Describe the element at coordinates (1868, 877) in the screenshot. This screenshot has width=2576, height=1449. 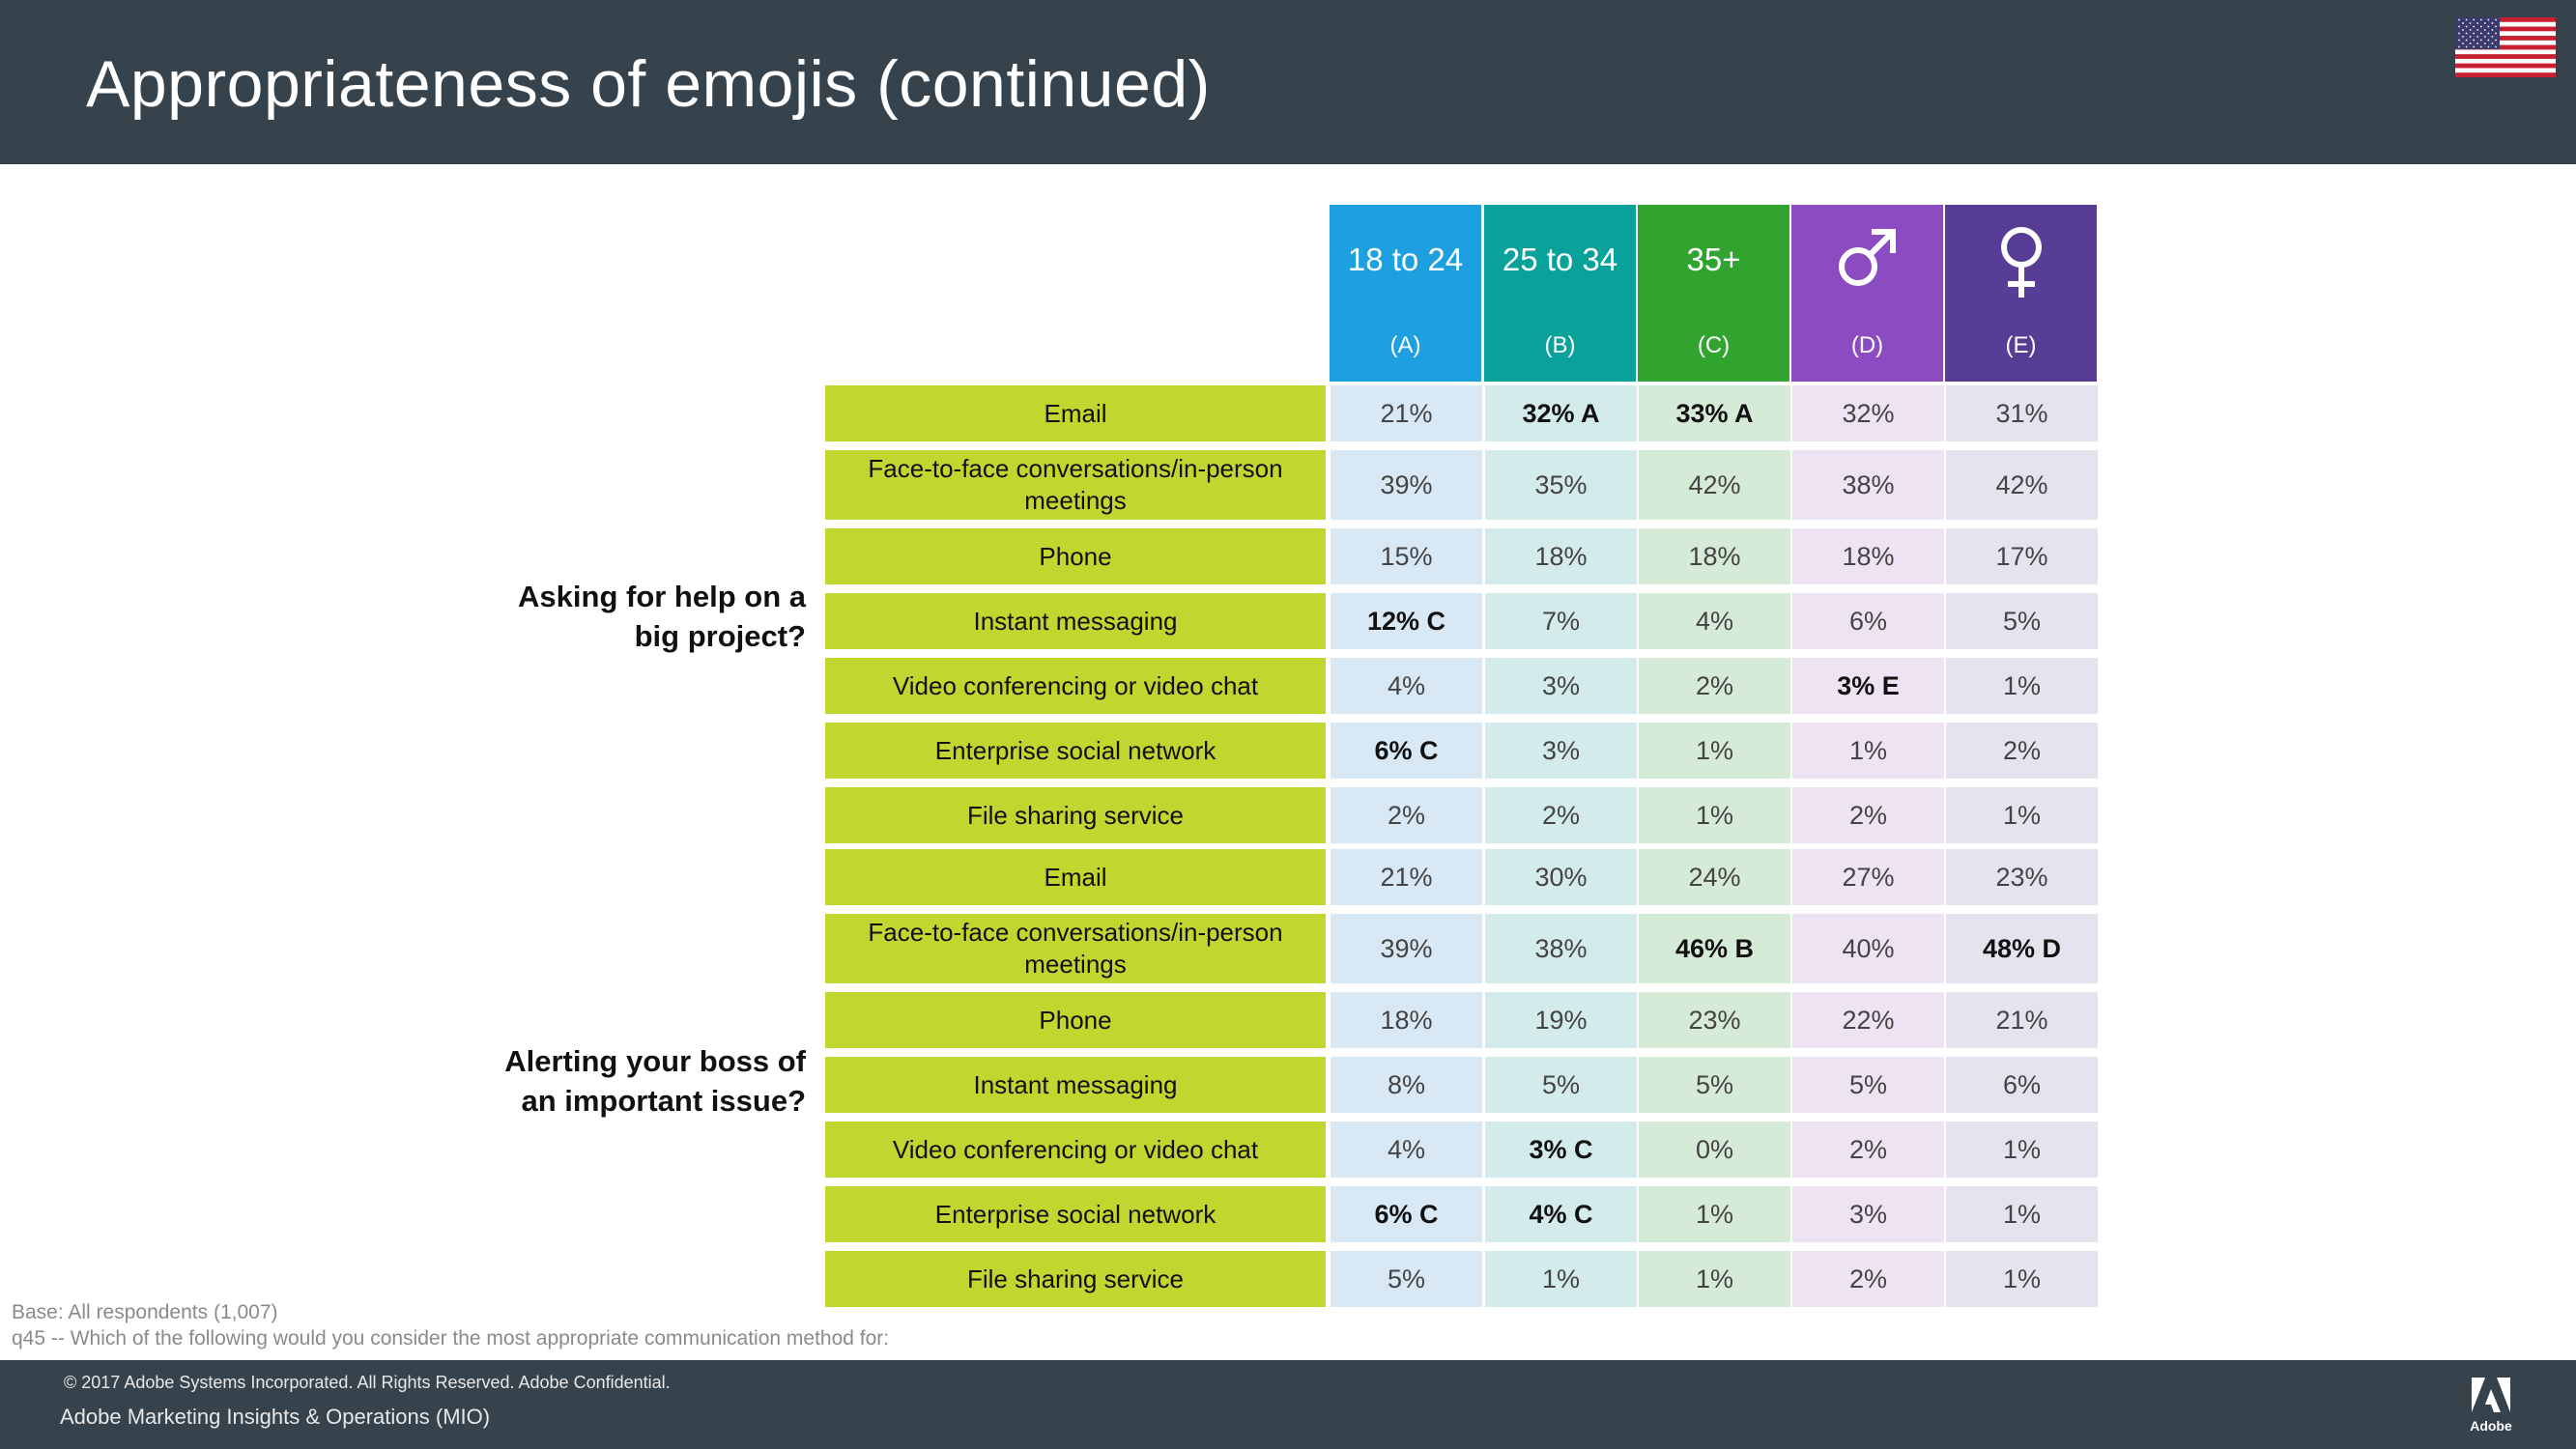
I see `data-cell: 27%` at that location.